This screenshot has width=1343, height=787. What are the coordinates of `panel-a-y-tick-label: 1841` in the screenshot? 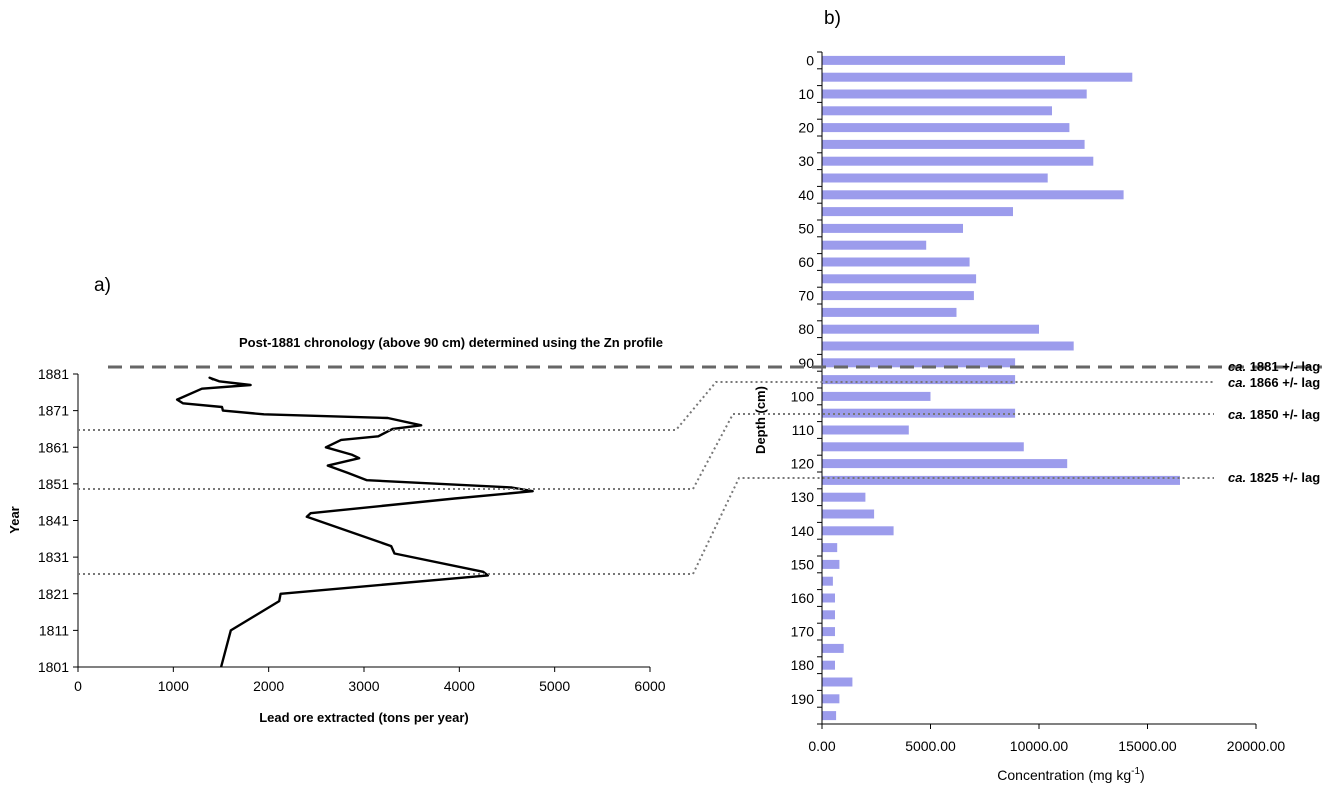 It's located at (53, 521).